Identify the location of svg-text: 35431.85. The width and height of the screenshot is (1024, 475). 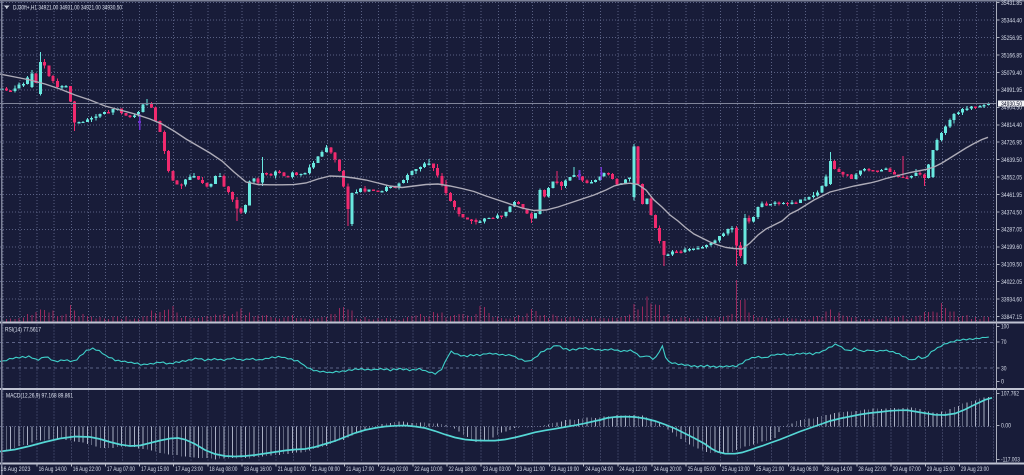
(1011, 3).